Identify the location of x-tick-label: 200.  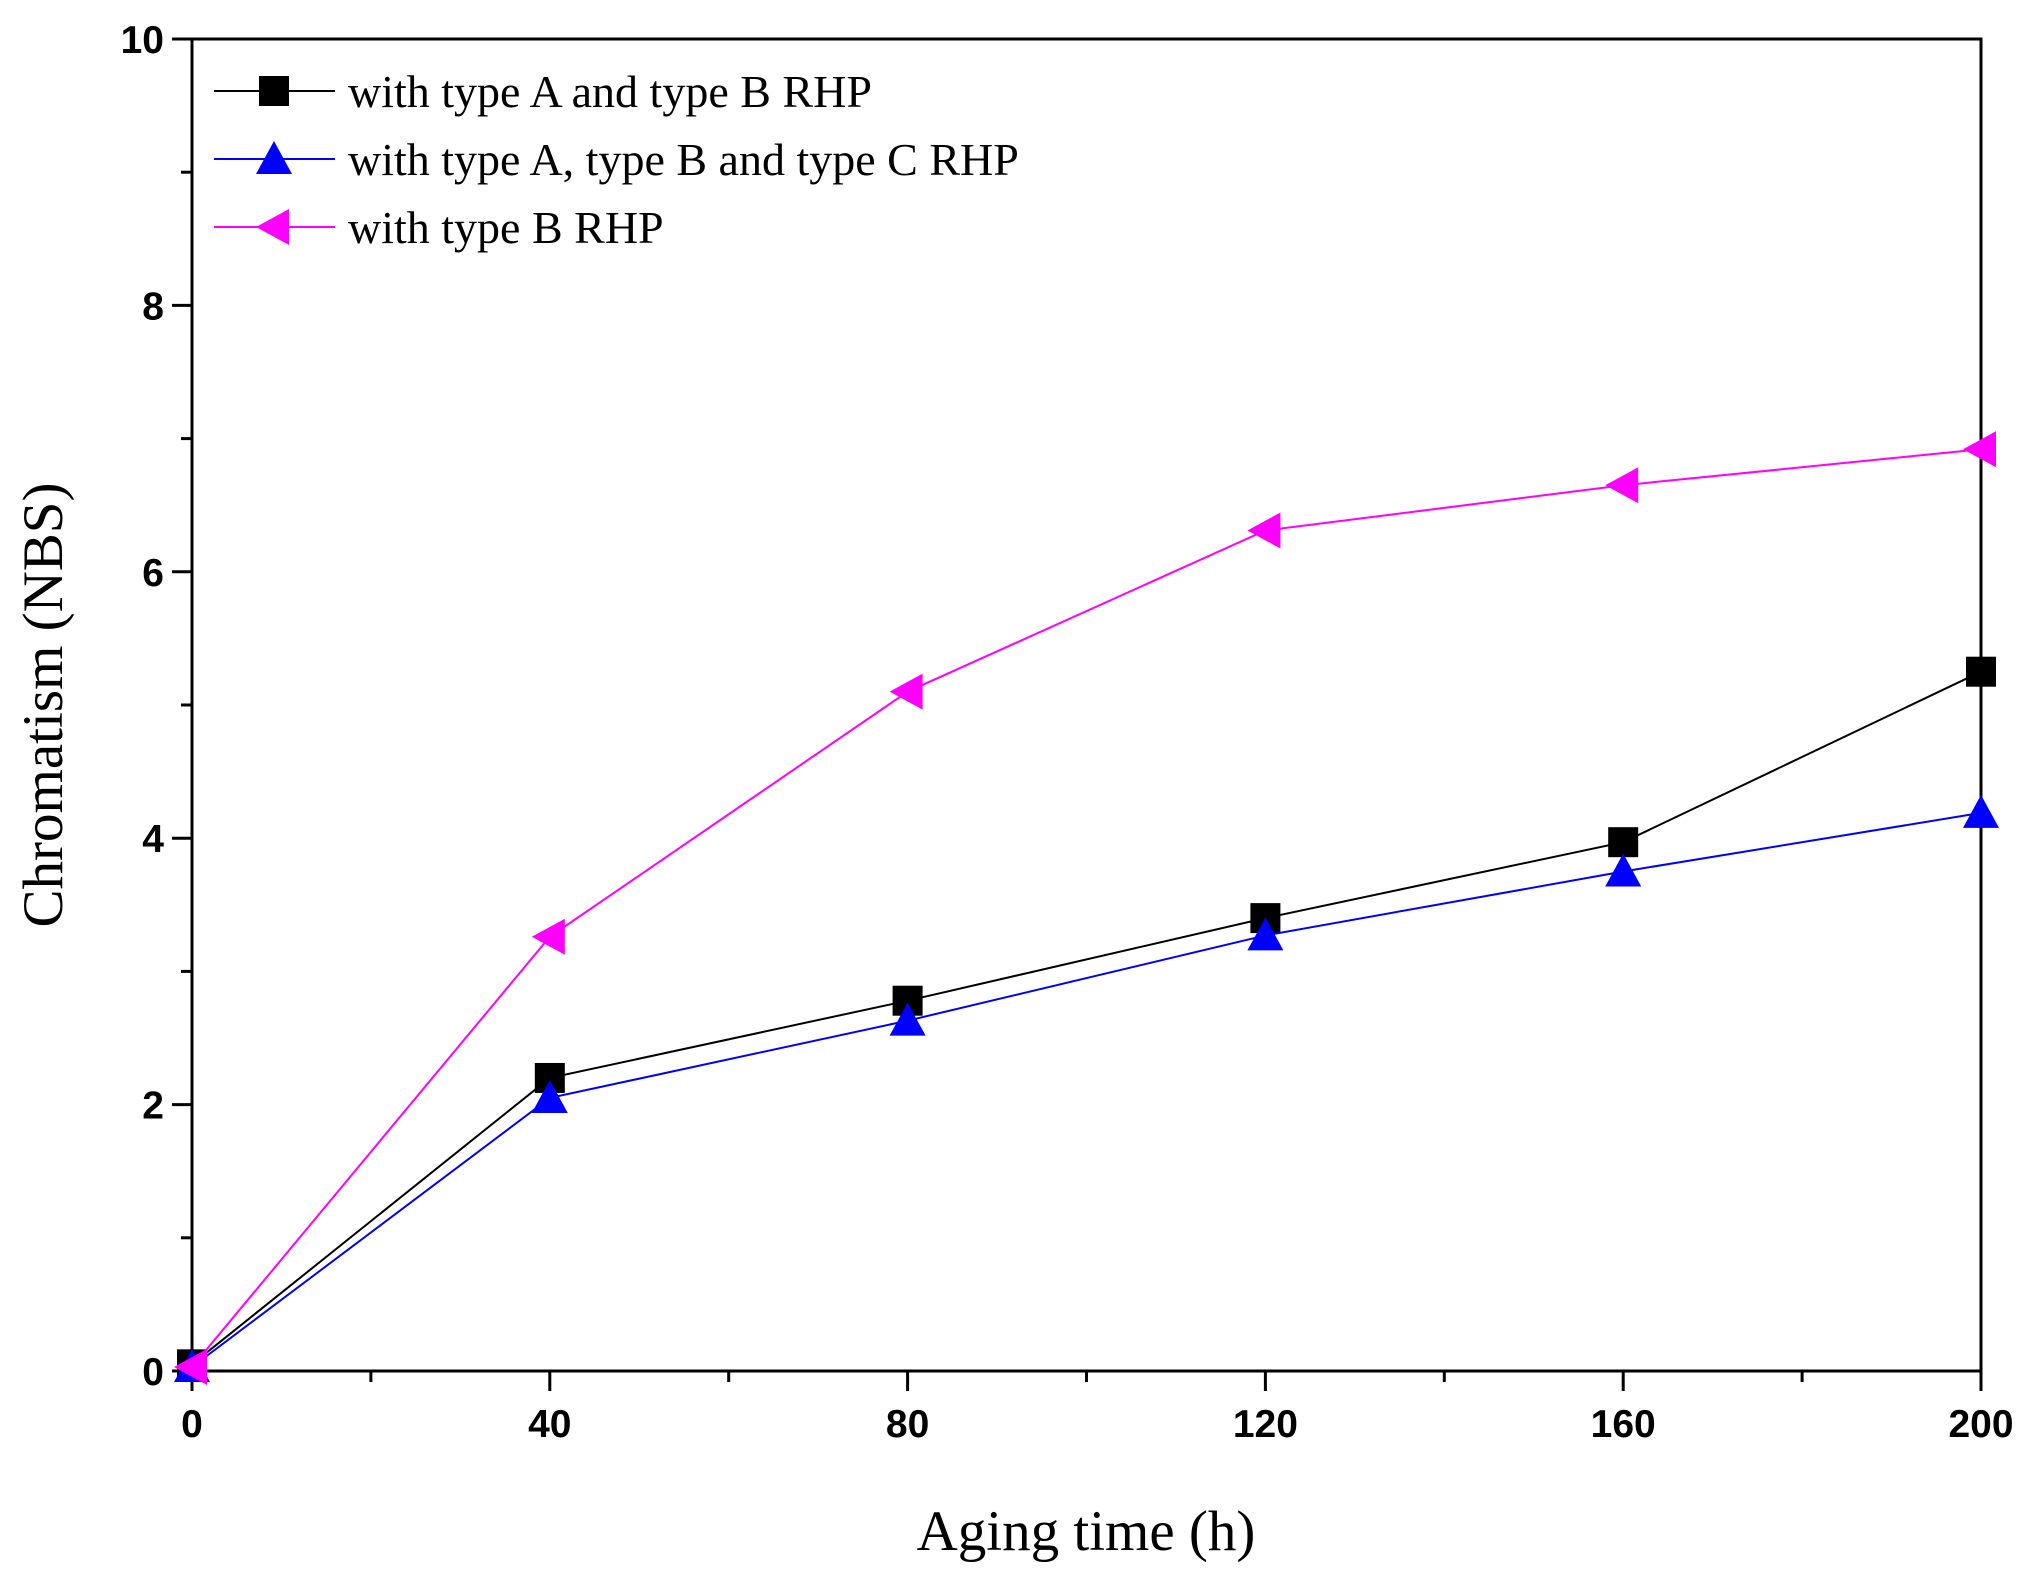
(1980, 1424).